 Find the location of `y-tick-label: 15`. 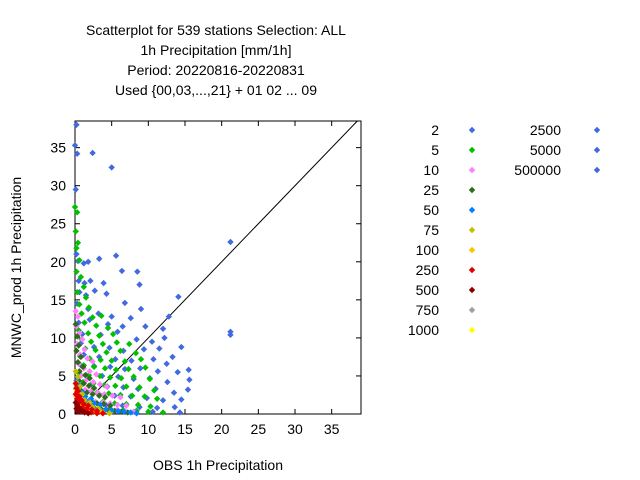

y-tick-label: 15 is located at coordinates (58, 300).